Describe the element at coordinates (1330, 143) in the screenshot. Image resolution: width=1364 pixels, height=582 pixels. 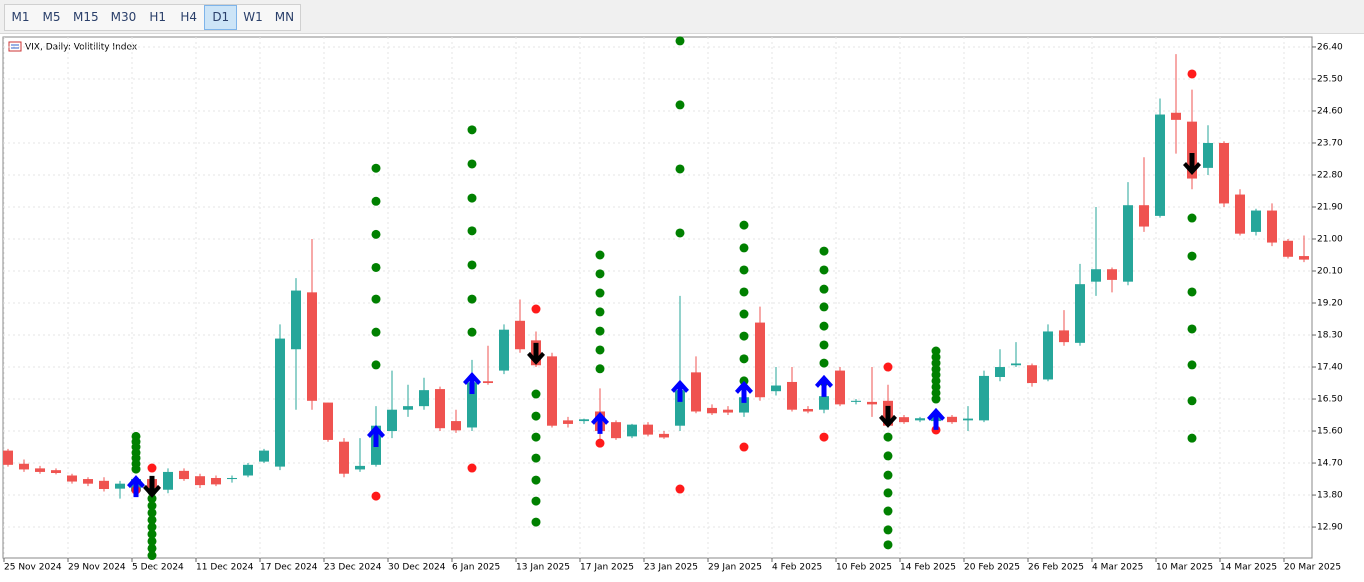
I see `y-tick-label: 23.70` at that location.